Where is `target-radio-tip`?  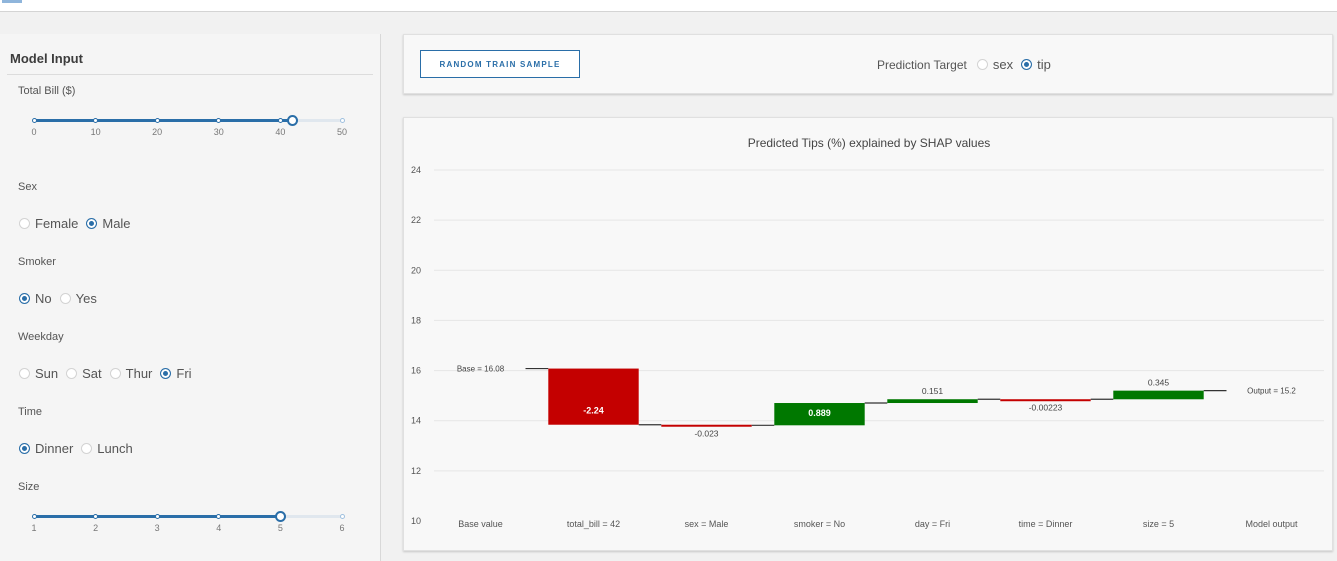 target-radio-tip is located at coordinates (1027, 64).